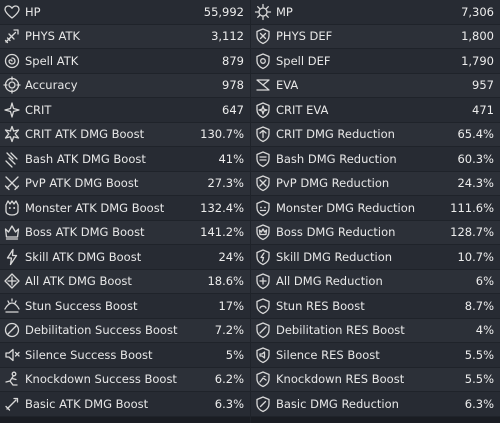 Image resolution: width=500 pixels, height=423 pixels. Describe the element at coordinates (12, 183) in the screenshot. I see `pvp-swords-icon` at that location.